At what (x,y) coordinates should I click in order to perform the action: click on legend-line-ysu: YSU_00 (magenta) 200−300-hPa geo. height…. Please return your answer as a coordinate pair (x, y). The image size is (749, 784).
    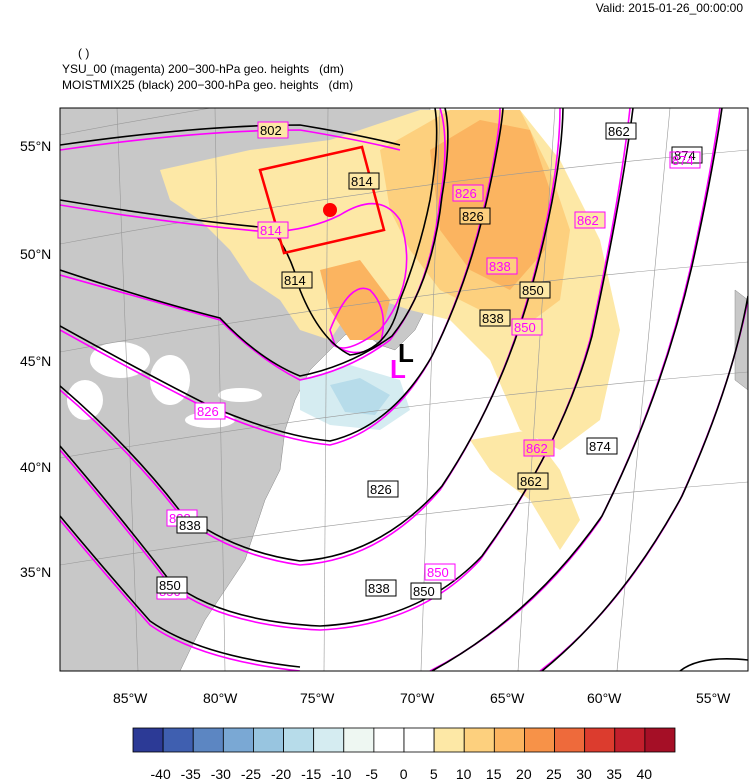
    Looking at the image, I should click on (203, 69).